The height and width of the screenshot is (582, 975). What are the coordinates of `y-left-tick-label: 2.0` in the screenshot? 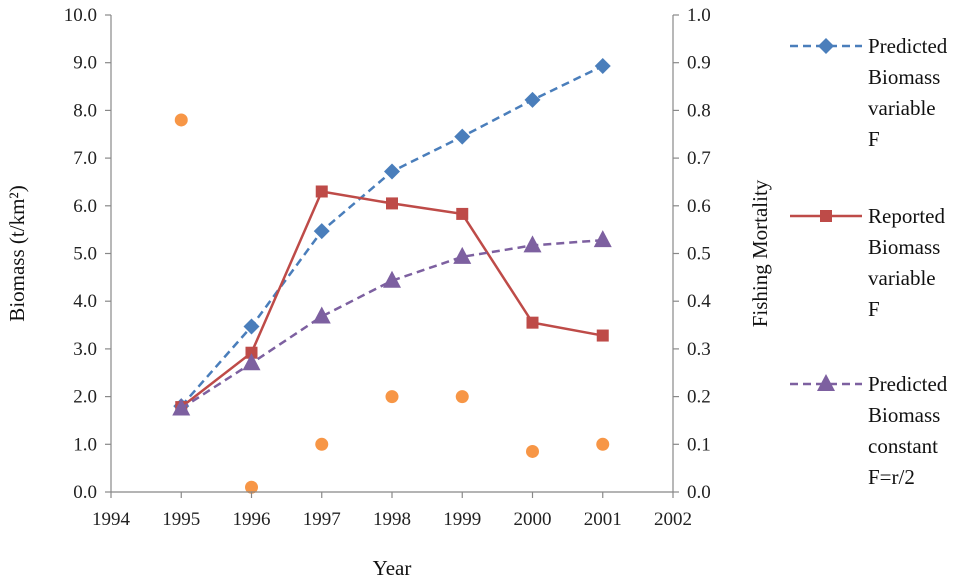 It's located at (85, 397).